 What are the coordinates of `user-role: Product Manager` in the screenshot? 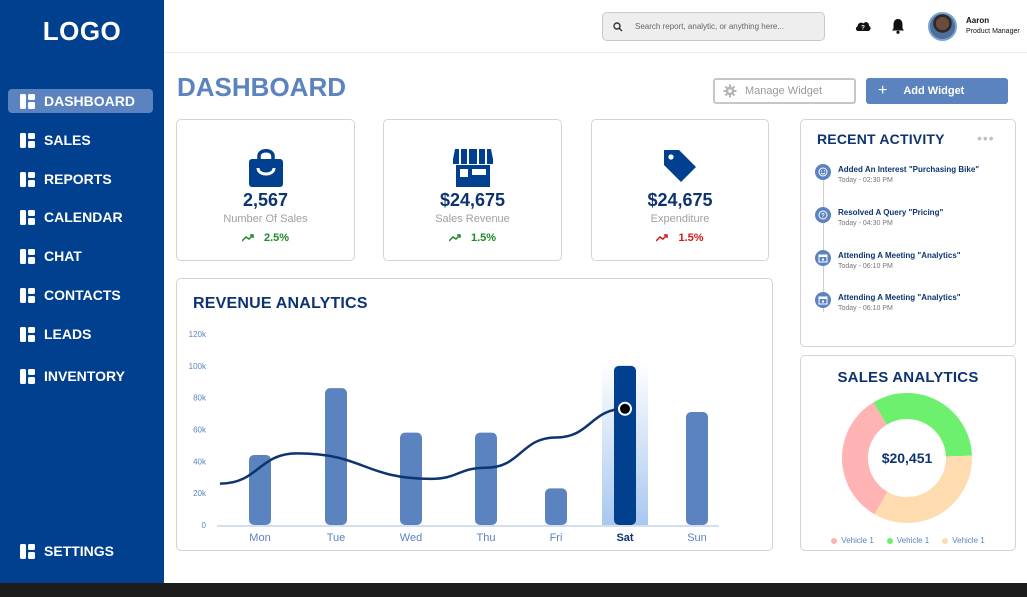 It's located at (993, 31).